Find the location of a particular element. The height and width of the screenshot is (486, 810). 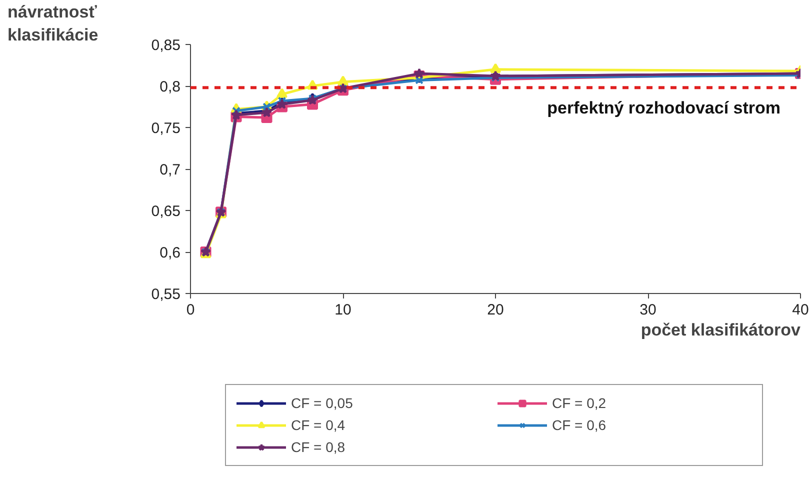

legend-label: CF = 0,2 is located at coordinates (580, 403).